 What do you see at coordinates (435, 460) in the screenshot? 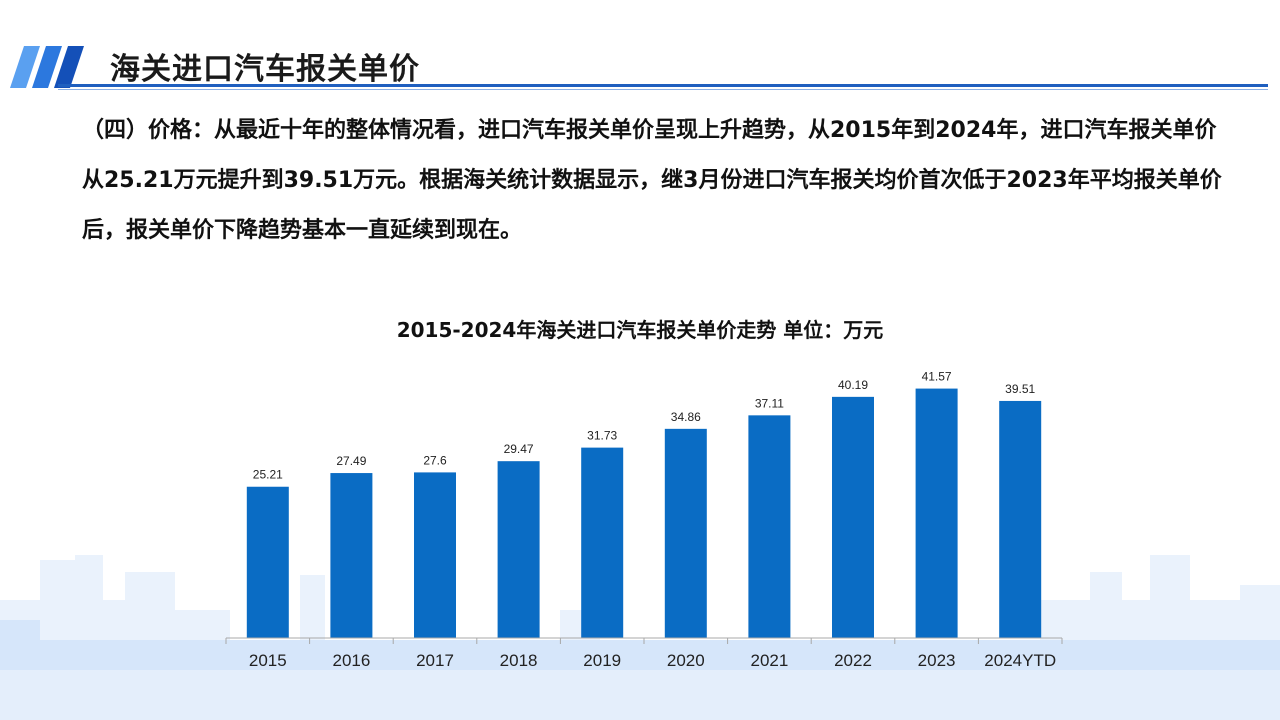
I see `data-label: 27.6` at bounding box center [435, 460].